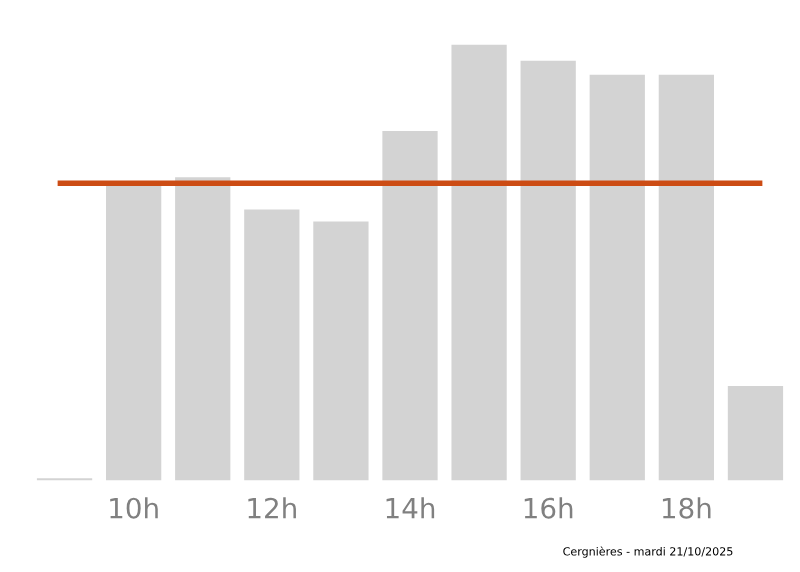 The image size is (800, 572). What do you see at coordinates (272, 508) in the screenshot?
I see `x-tick-label: 12h` at bounding box center [272, 508].